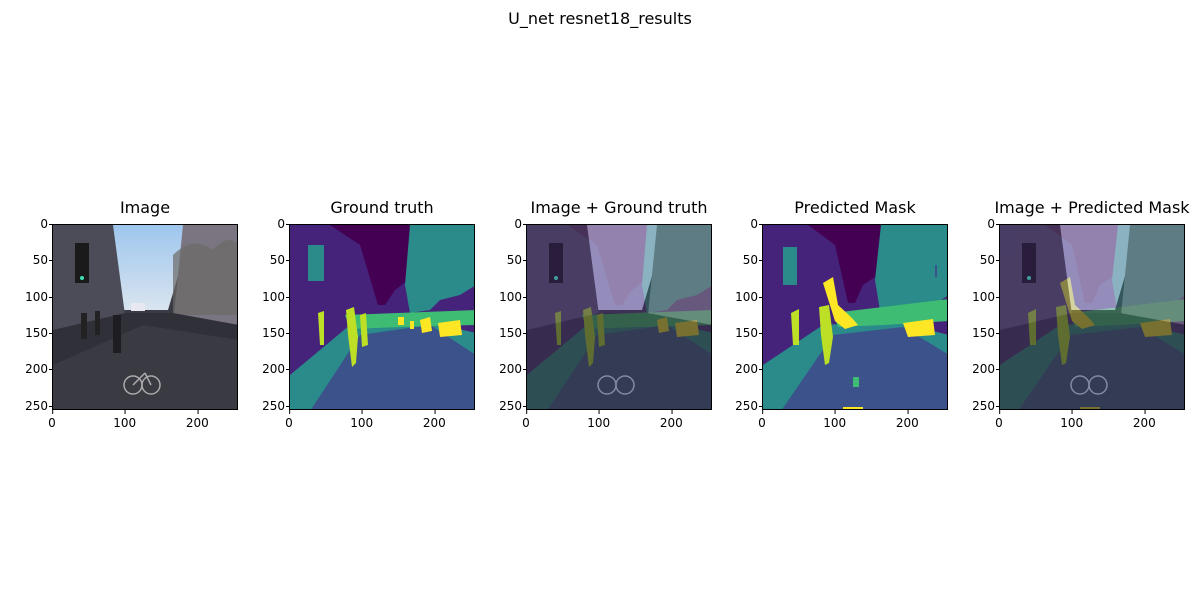  I want to click on panel-title: Image, so click(145, 207).